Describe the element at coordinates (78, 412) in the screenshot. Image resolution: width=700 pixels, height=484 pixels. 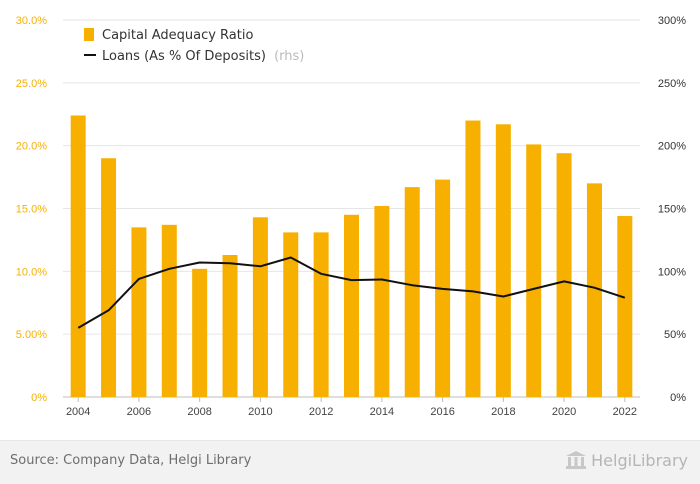
I see `x-tick-label: 2004` at that location.